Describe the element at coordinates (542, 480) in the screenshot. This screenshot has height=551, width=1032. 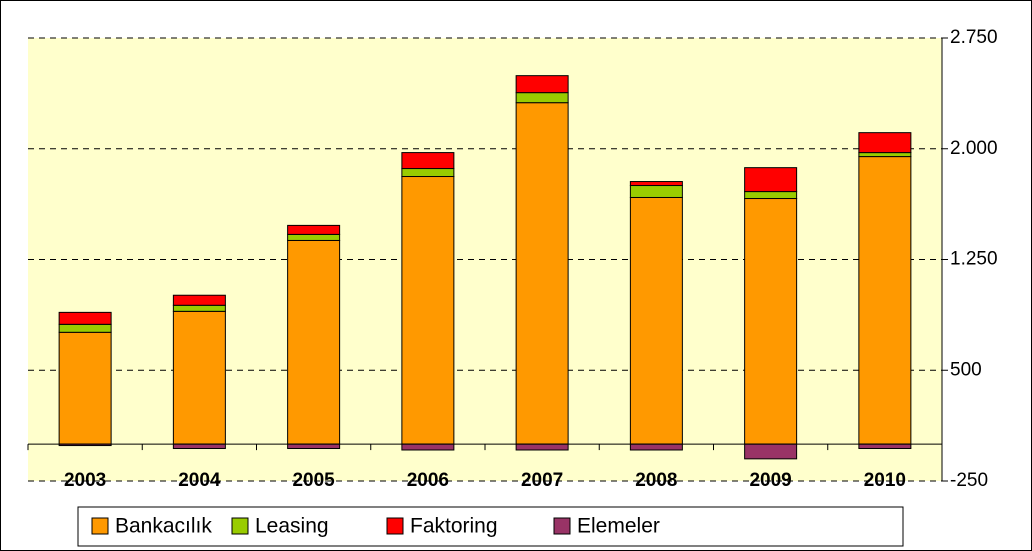
I see `x-tick-label: 2007` at that location.